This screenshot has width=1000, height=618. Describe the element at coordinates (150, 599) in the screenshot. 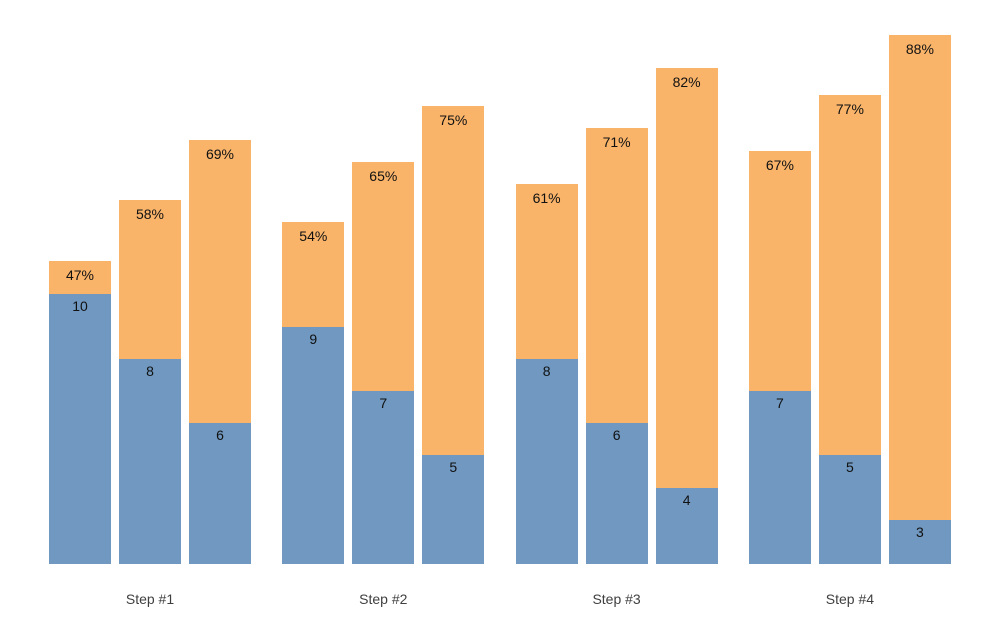

I see `x-axis-category-label: Step #1` at that location.